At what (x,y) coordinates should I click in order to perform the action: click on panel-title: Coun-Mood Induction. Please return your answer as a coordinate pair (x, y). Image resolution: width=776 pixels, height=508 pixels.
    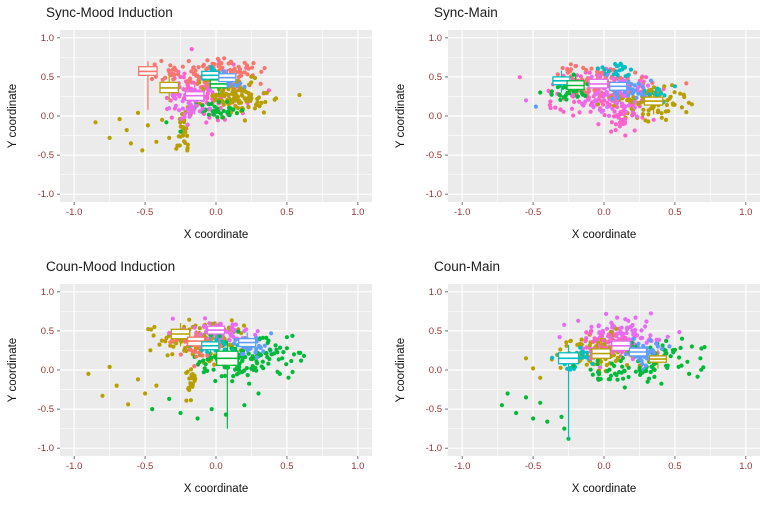
    Looking at the image, I should click on (111, 266).